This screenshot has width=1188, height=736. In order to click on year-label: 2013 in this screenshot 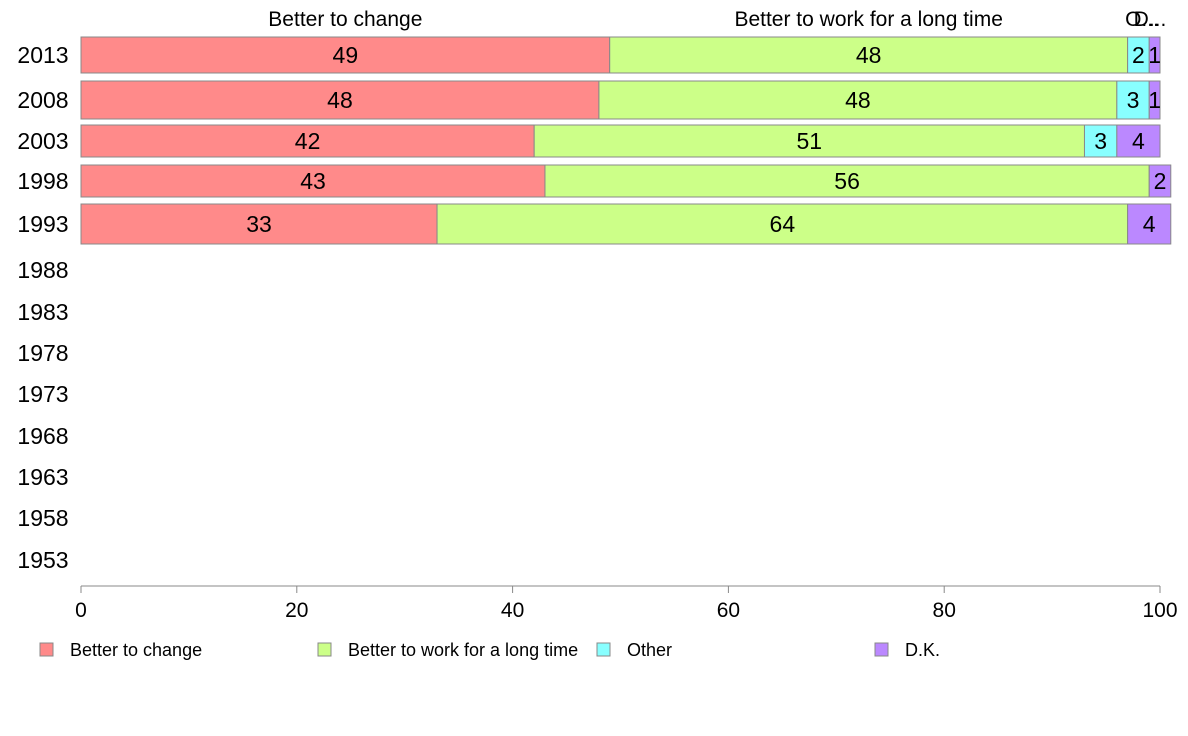, I will do `click(42, 55)`.